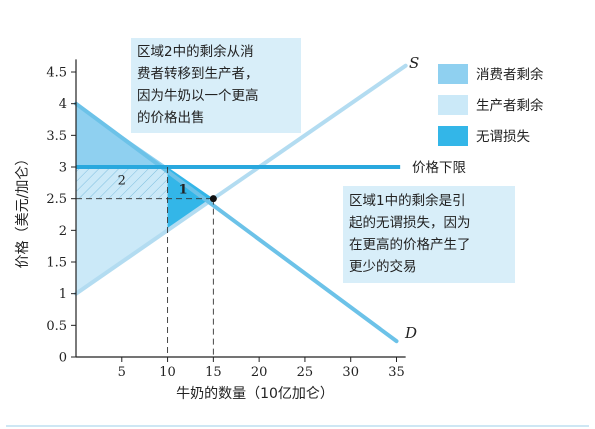 This screenshot has width=595, height=429. What do you see at coordinates (183, 190) in the screenshot?
I see `region-1-label: 1` at bounding box center [183, 190].